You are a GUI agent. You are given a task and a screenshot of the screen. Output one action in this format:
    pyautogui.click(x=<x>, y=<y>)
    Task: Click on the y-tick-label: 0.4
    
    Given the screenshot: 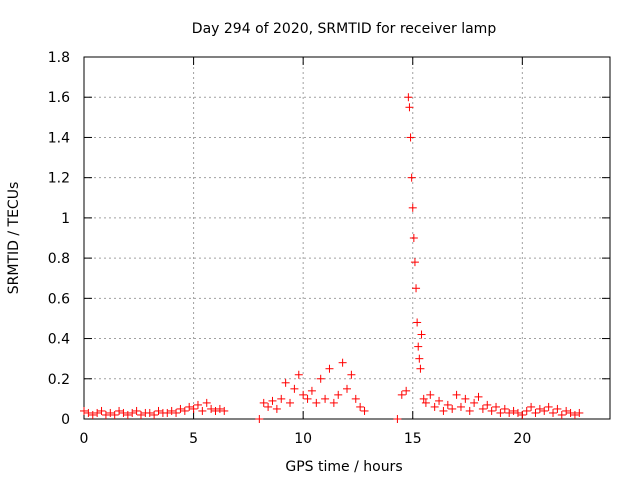 What is the action you would take?
    pyautogui.click(x=59, y=340)
    